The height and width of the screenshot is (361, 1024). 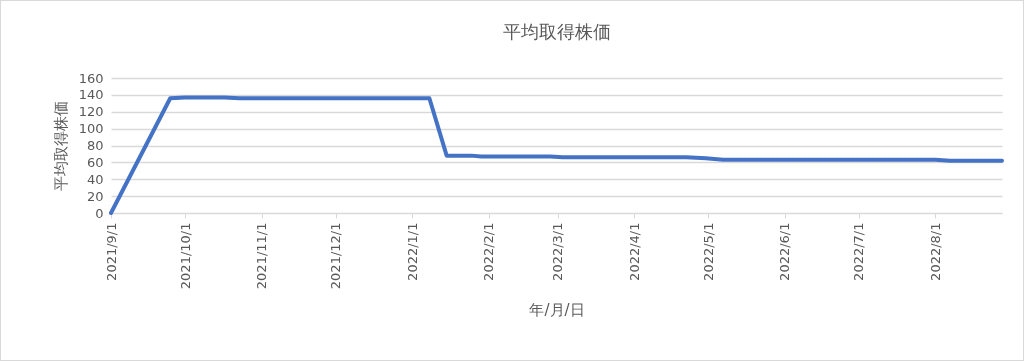 I want to click on y-tick-label: 0, so click(x=99, y=213).